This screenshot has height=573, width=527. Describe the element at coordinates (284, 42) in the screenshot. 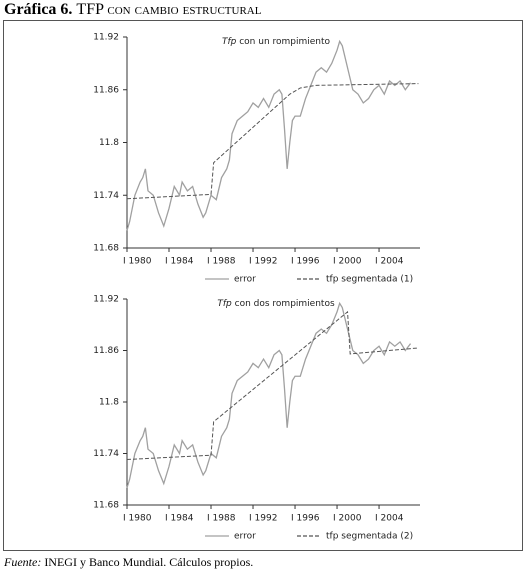

I see `title-text: con un rompimiento` at that location.